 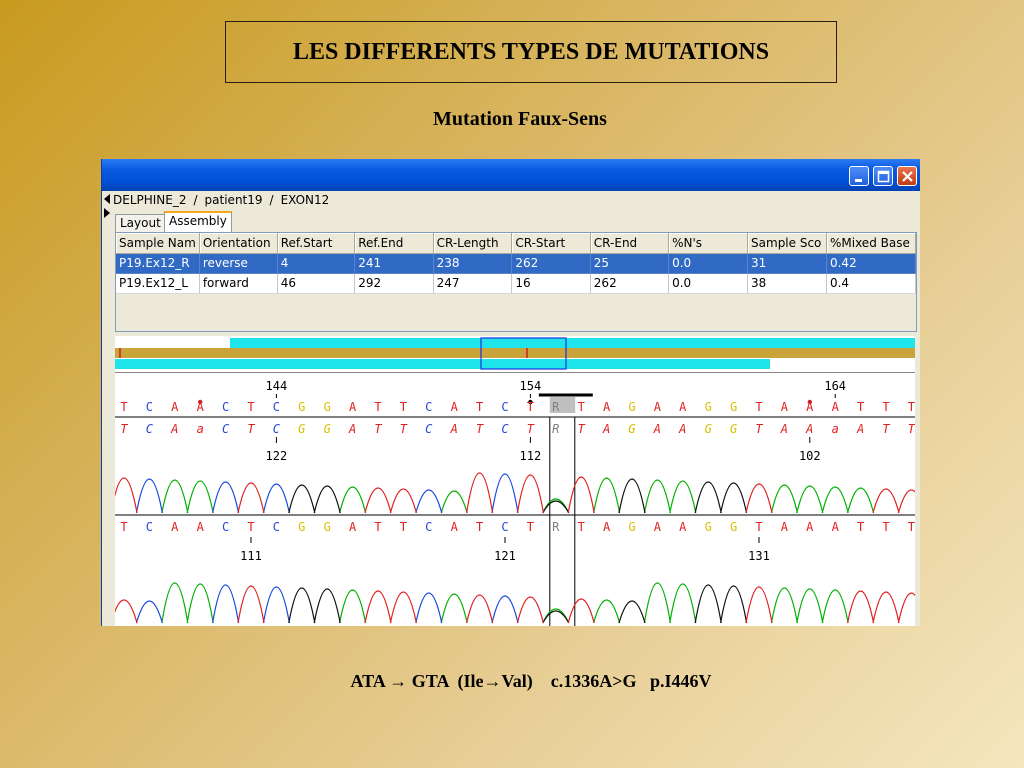 What do you see at coordinates (555, 429) in the screenshot?
I see `read1-base: R` at bounding box center [555, 429].